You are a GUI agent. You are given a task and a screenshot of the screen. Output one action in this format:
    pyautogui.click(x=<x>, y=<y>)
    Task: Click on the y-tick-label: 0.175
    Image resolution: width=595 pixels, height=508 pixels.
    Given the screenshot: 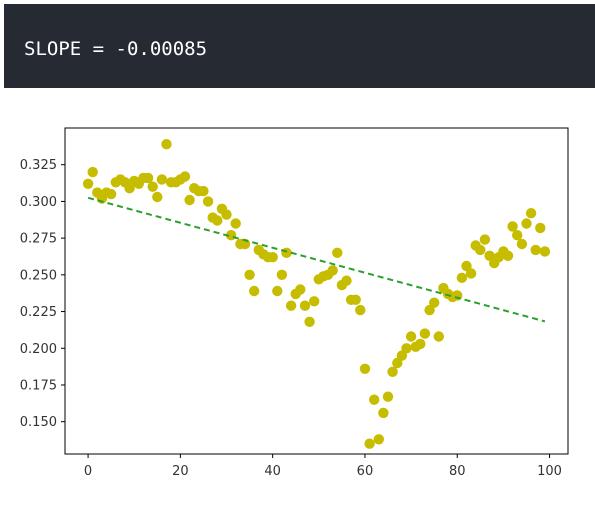 What is the action you would take?
    pyautogui.click(x=38, y=385)
    